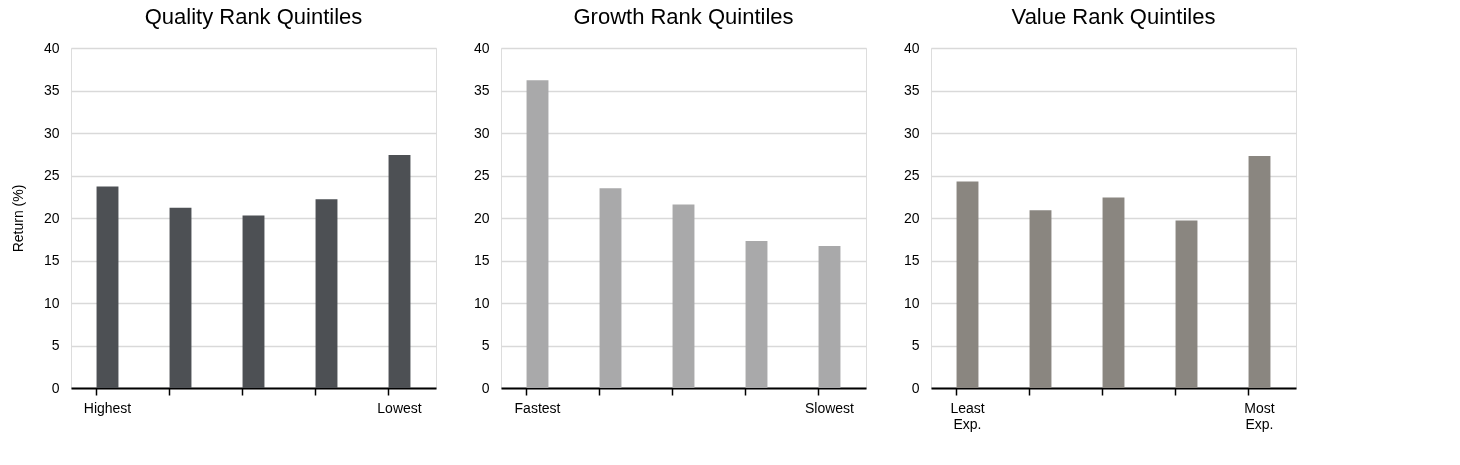 Image resolution: width=1460 pixels, height=465 pixels. Describe the element at coordinates (253, 16) in the screenshot. I see `chart-title: Quality Rank Quintiles` at that location.